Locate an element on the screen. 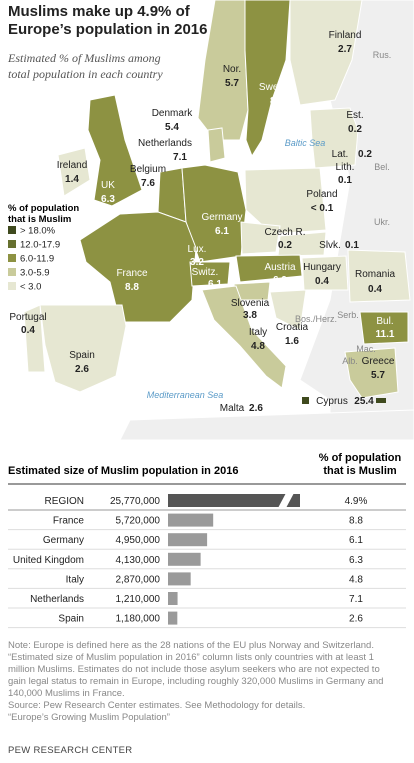 The image size is (414, 763). country-value: 3.2 is located at coordinates (197, 262).